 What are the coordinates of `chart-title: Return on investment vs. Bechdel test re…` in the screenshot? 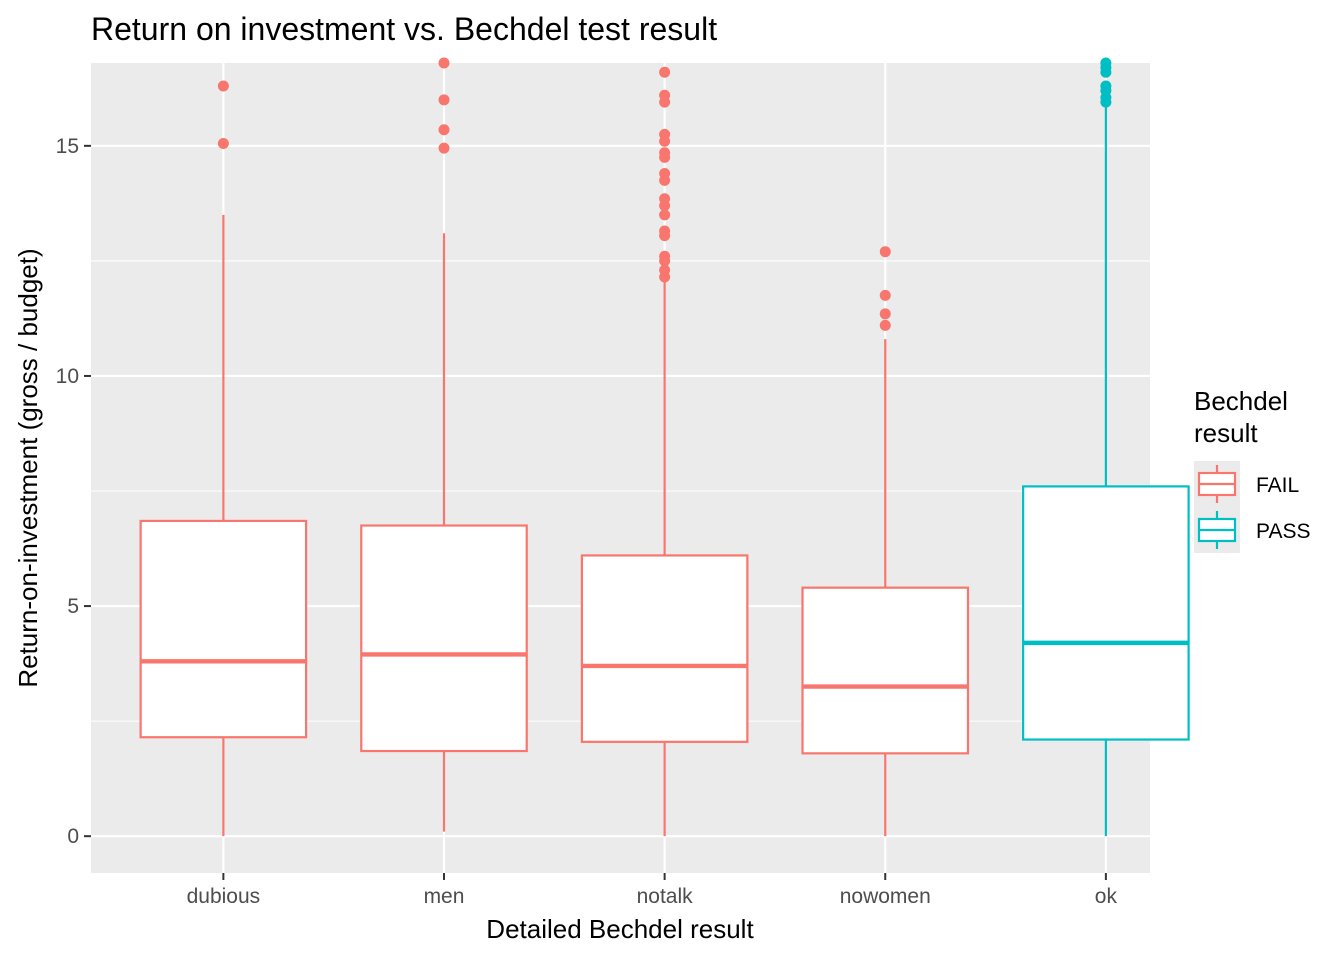 It's located at (404, 29).